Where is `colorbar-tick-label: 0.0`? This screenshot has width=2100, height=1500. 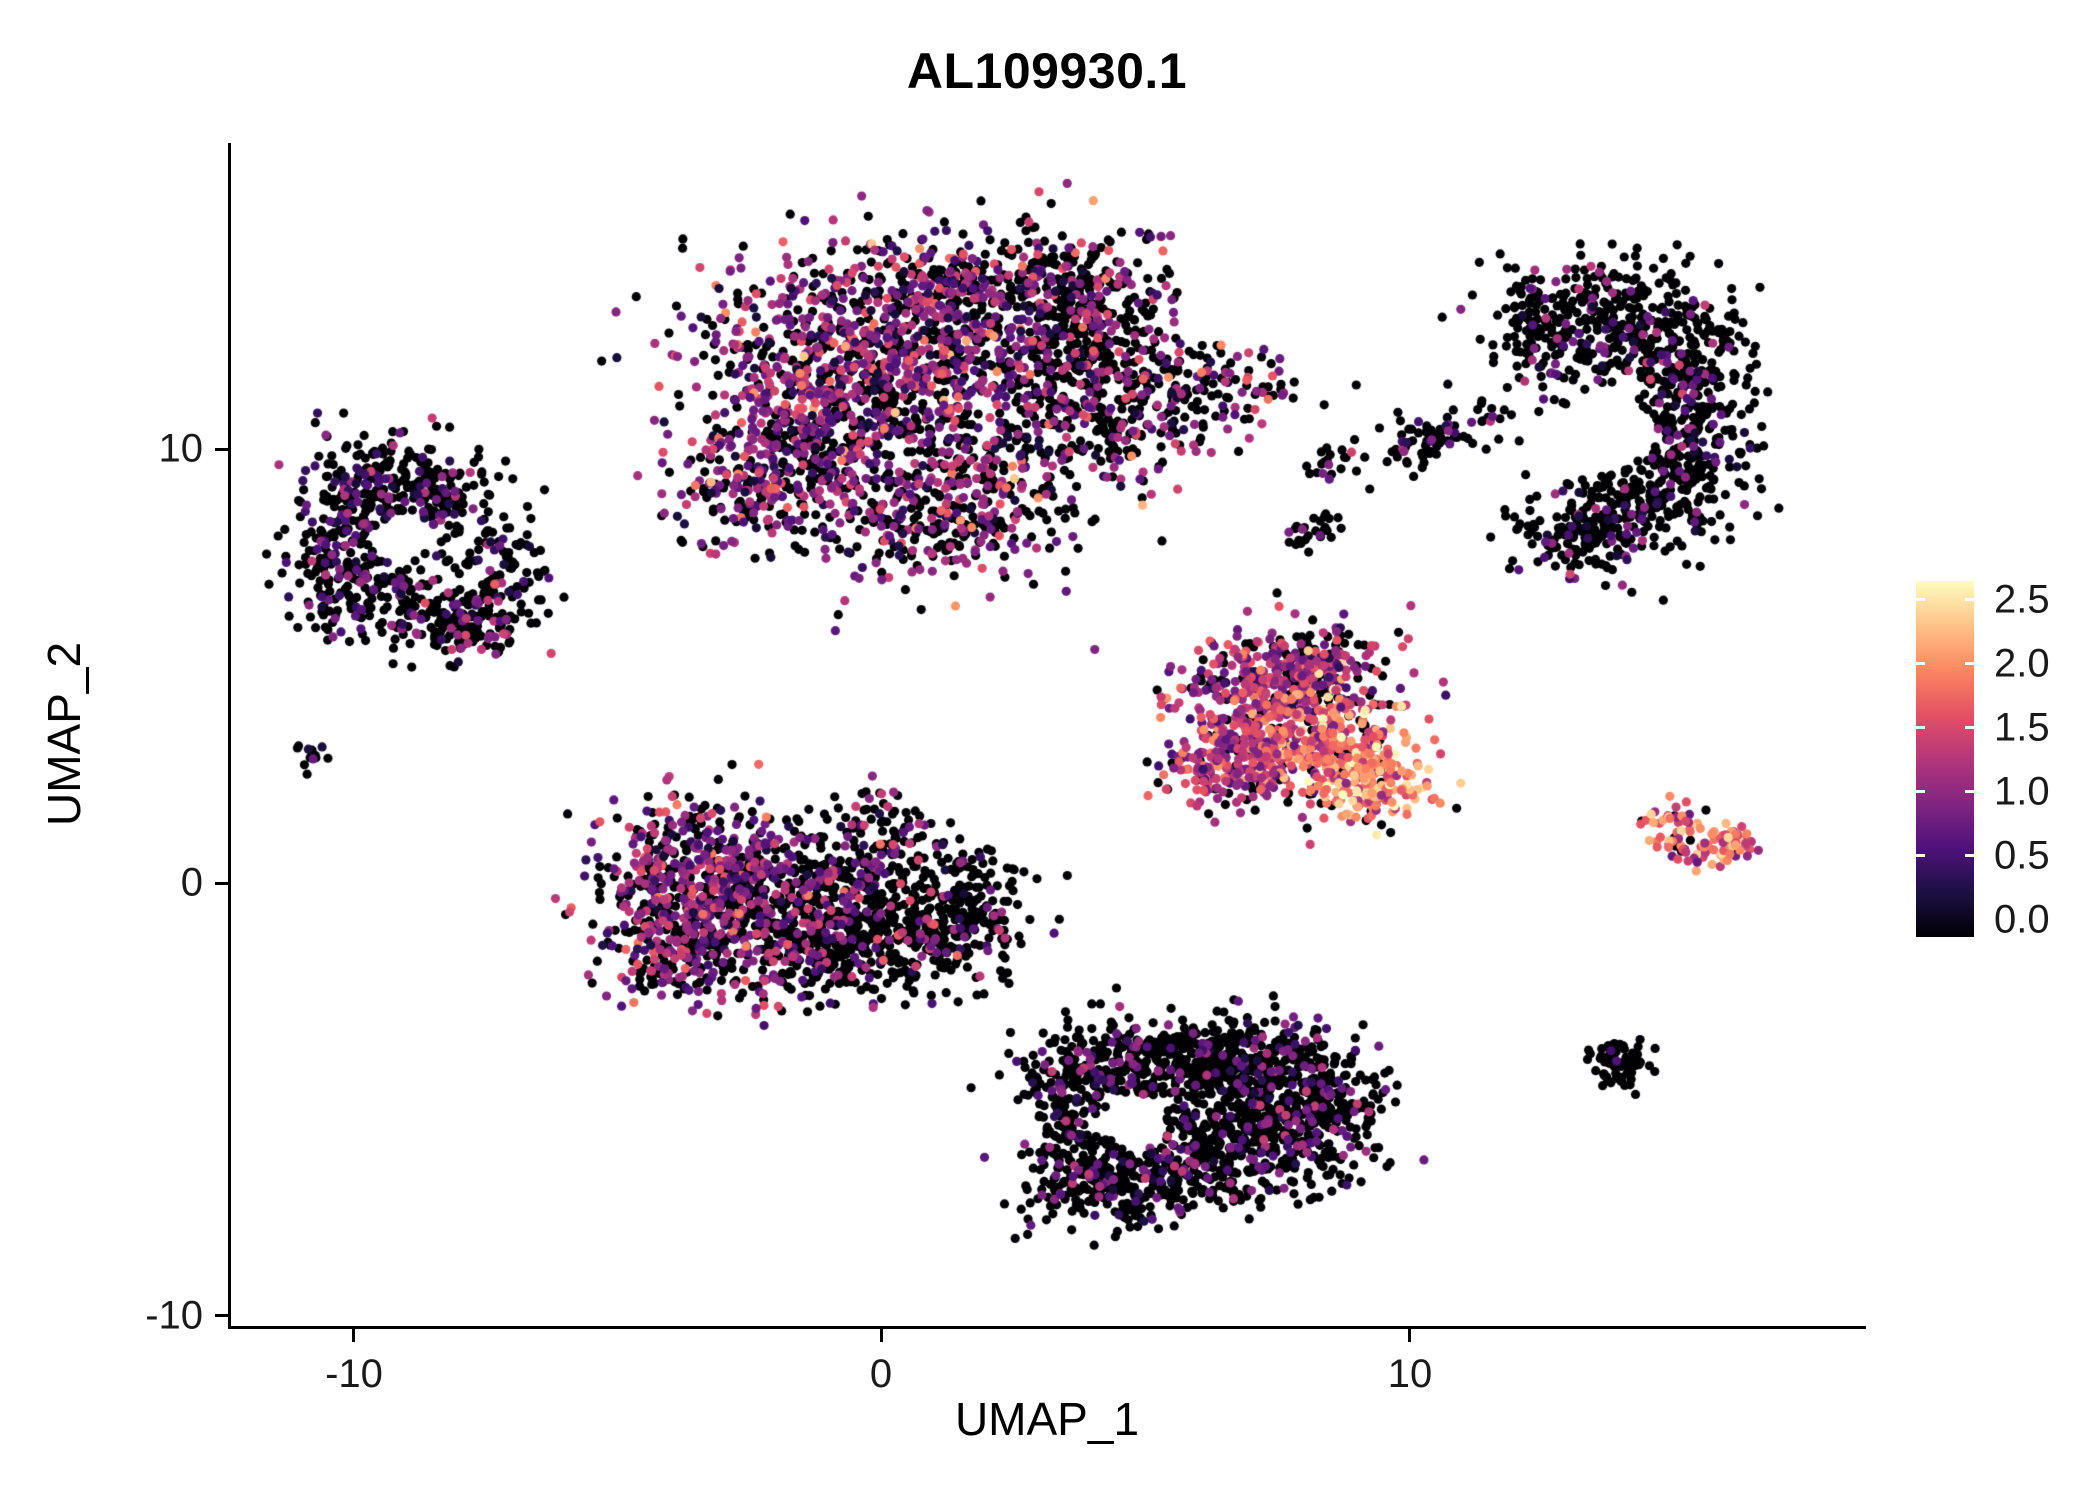
colorbar-tick-label: 0.0 is located at coordinates (2022, 919).